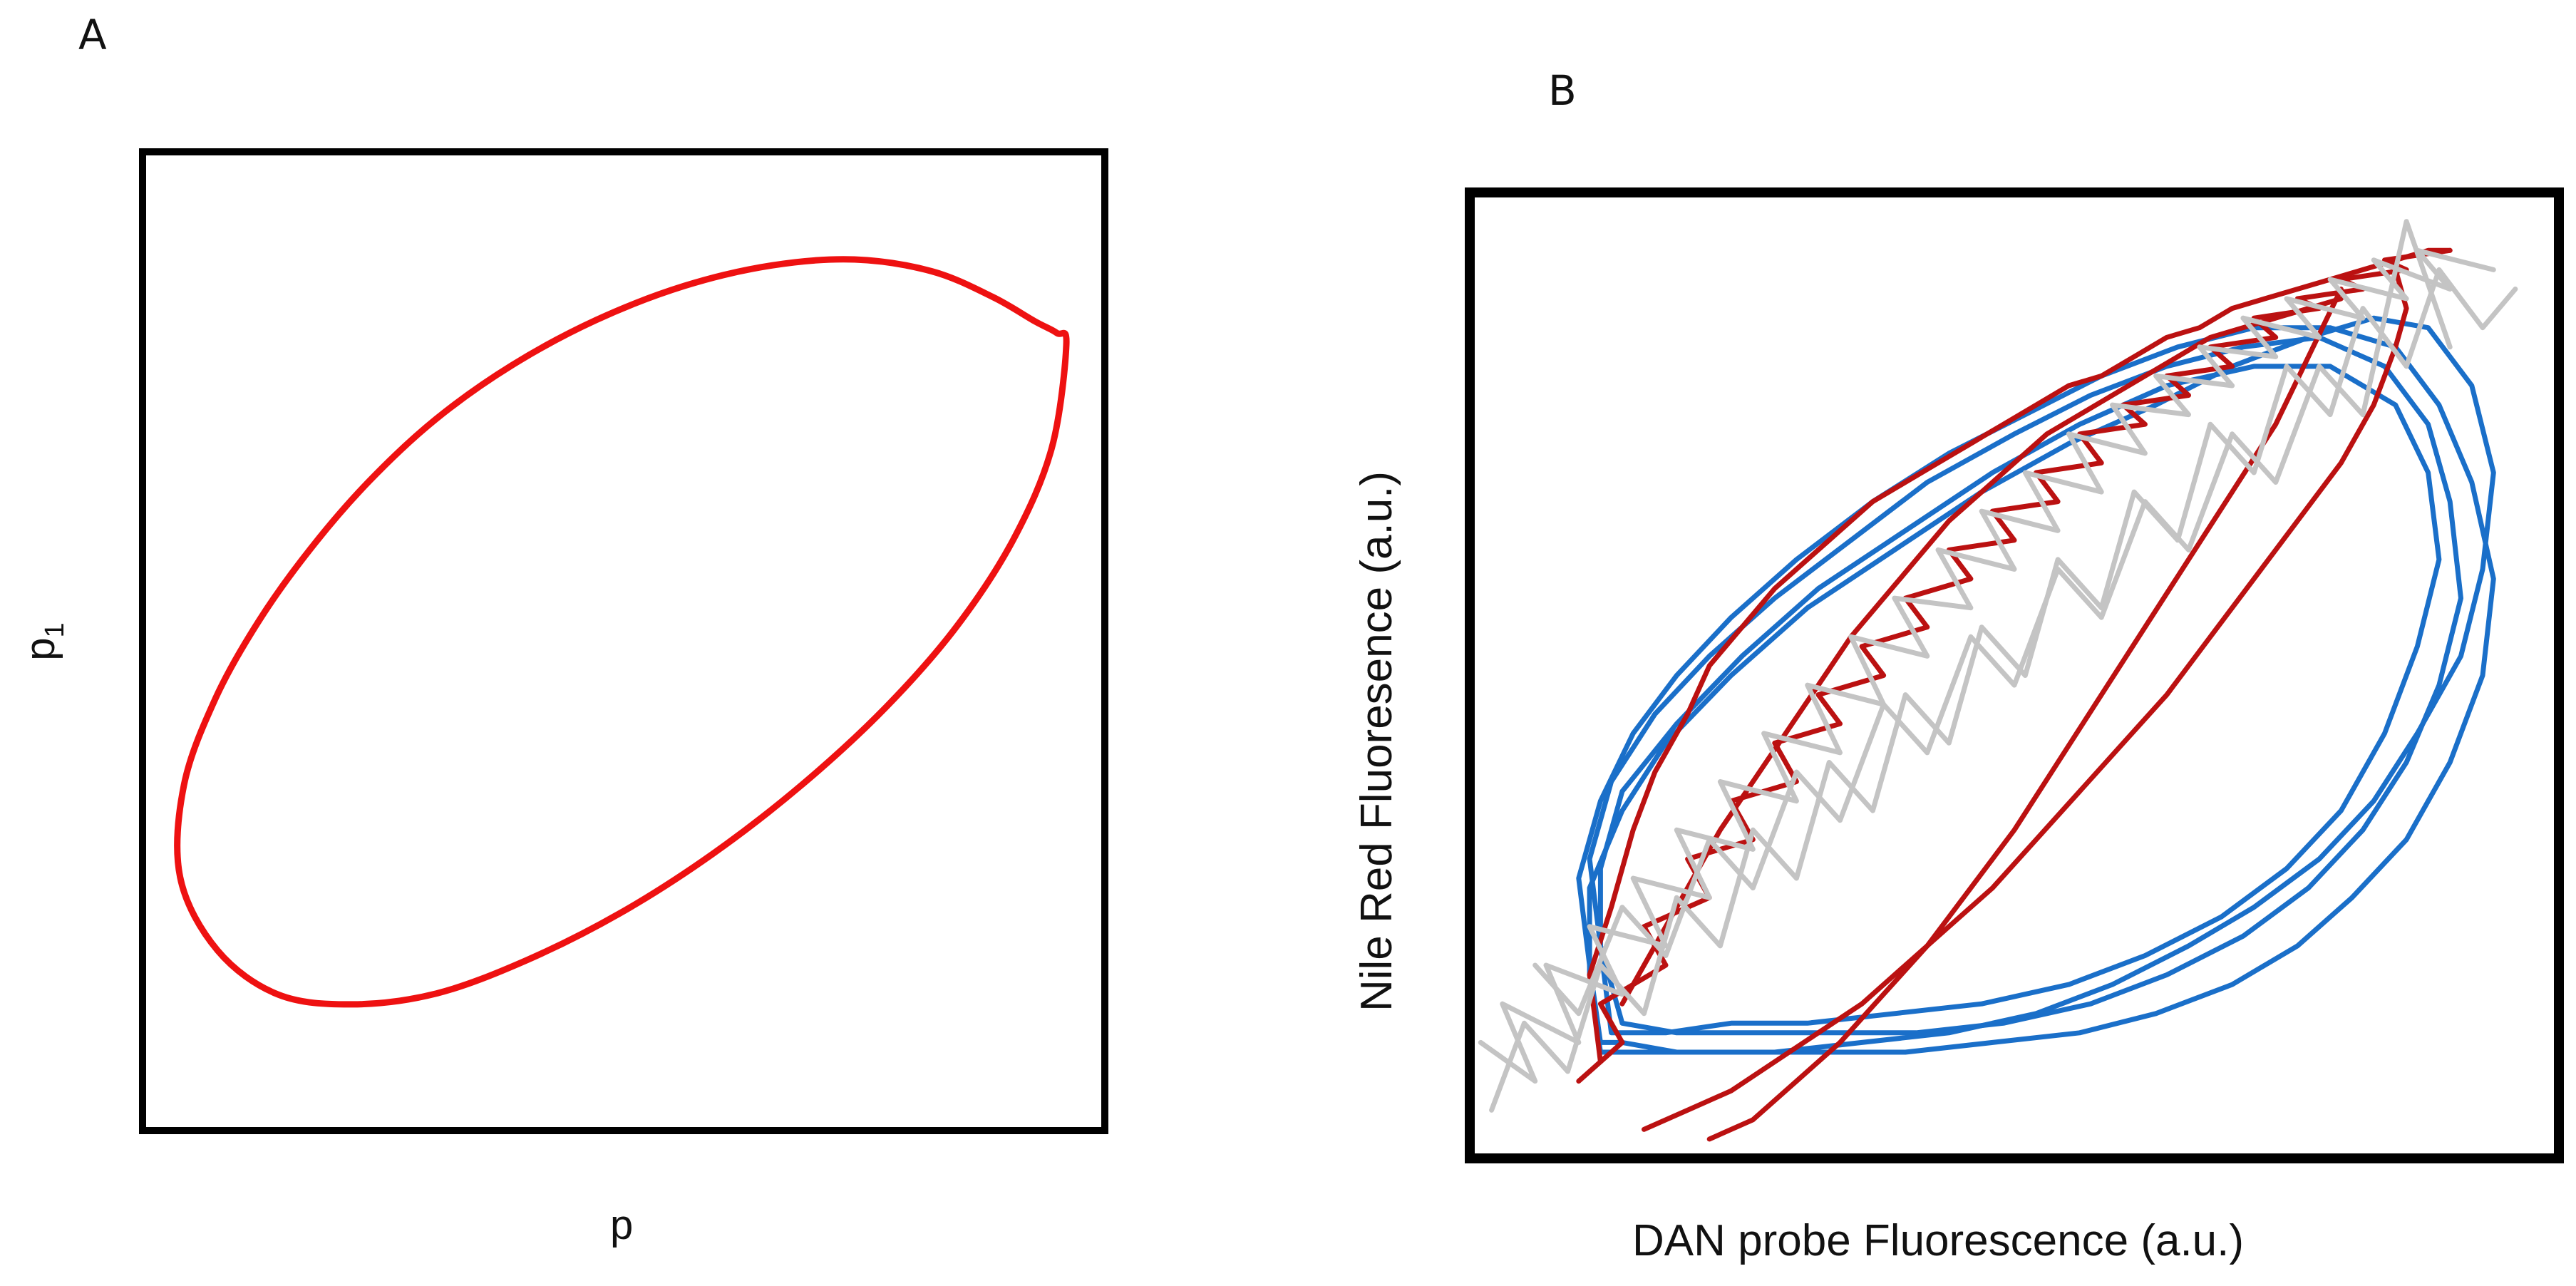 The width and height of the screenshot is (2576, 1286). Describe the element at coordinates (92, 35) in the screenshot. I see `panel-a-label: A` at that location.